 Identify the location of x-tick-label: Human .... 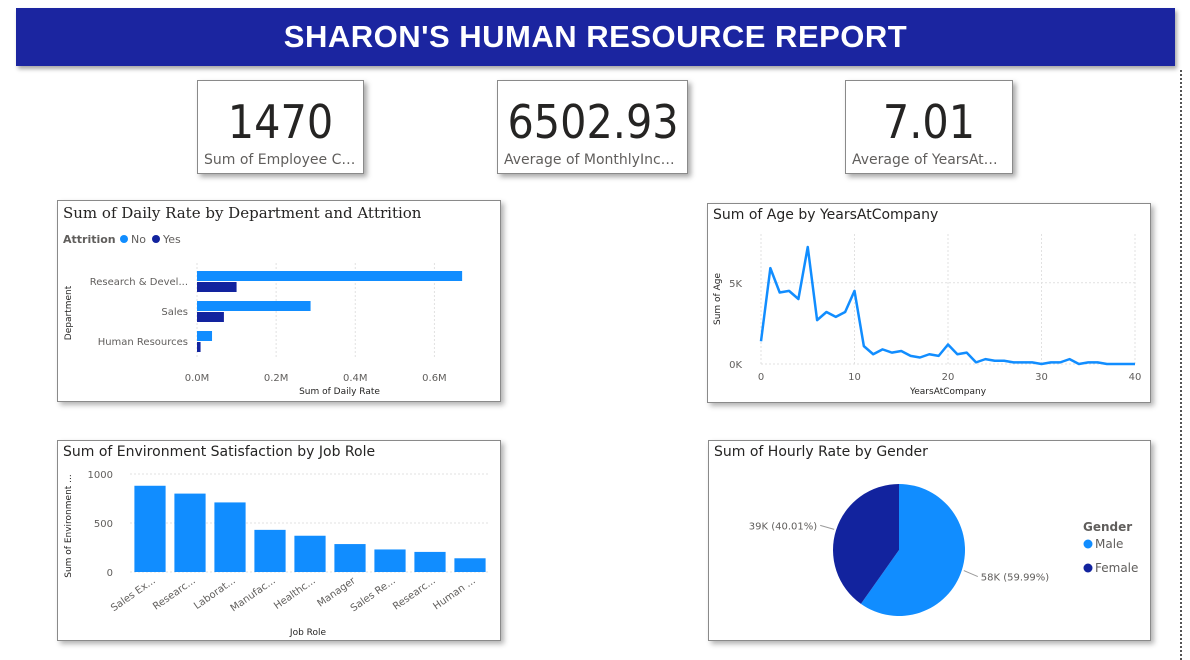
(454, 593).